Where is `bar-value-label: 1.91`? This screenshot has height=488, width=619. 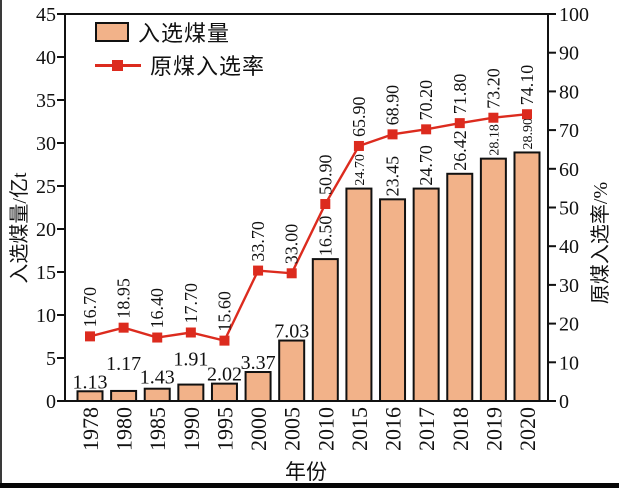 bar-value-label: 1.91 is located at coordinates (190, 360).